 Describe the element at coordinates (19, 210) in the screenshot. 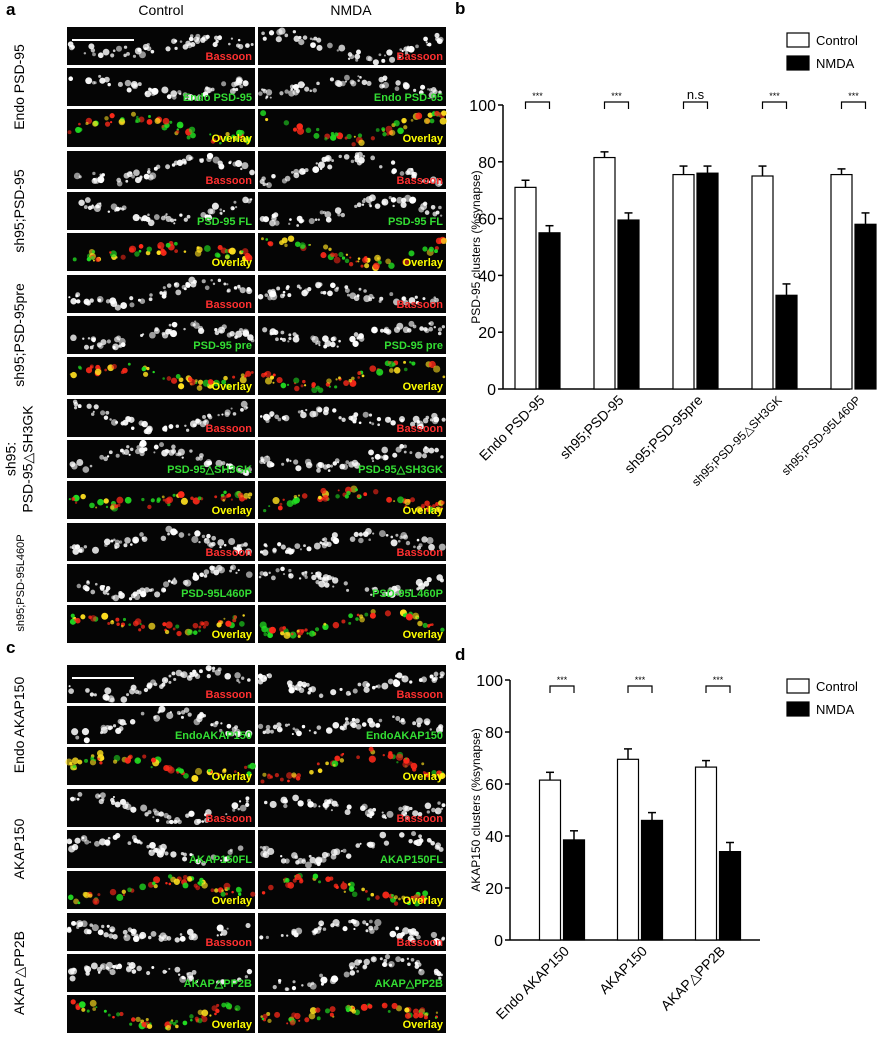

I see `group-label: sh95;PSD-95` at that location.